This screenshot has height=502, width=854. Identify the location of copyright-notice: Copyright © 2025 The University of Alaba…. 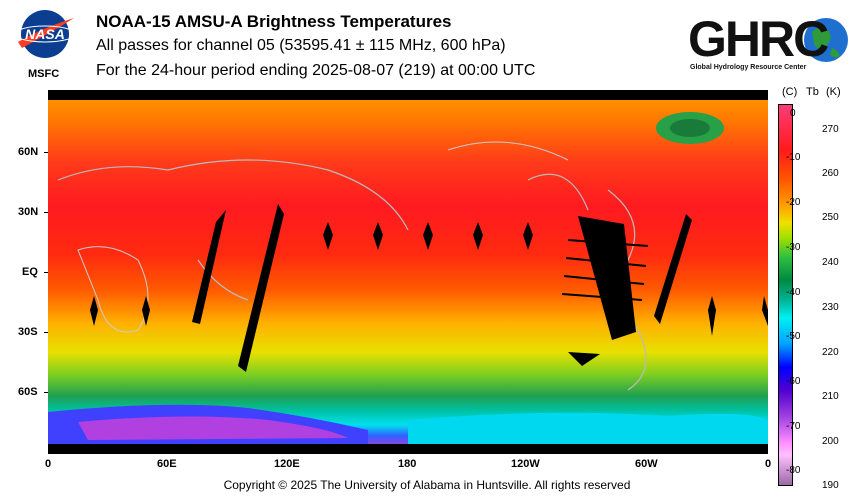
(427, 485).